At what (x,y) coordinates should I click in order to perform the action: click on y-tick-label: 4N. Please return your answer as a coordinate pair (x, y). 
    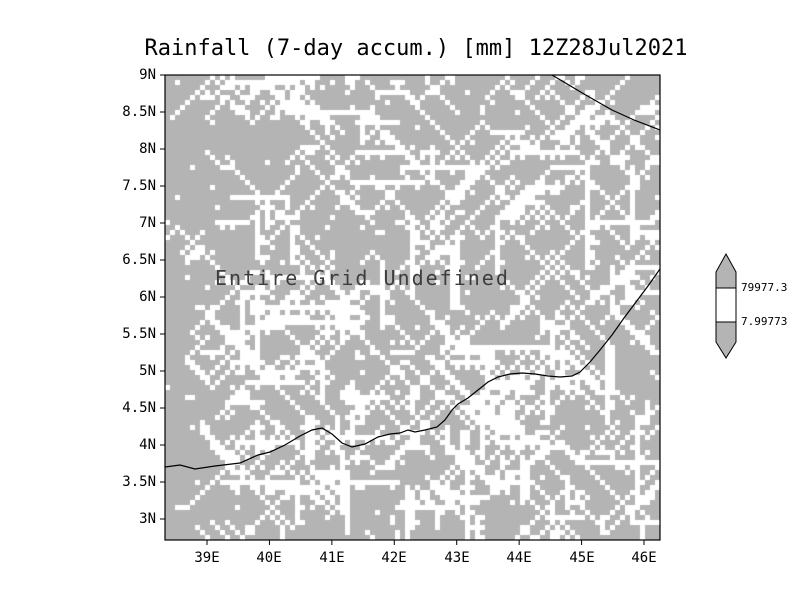
    Looking at the image, I should click on (147, 445).